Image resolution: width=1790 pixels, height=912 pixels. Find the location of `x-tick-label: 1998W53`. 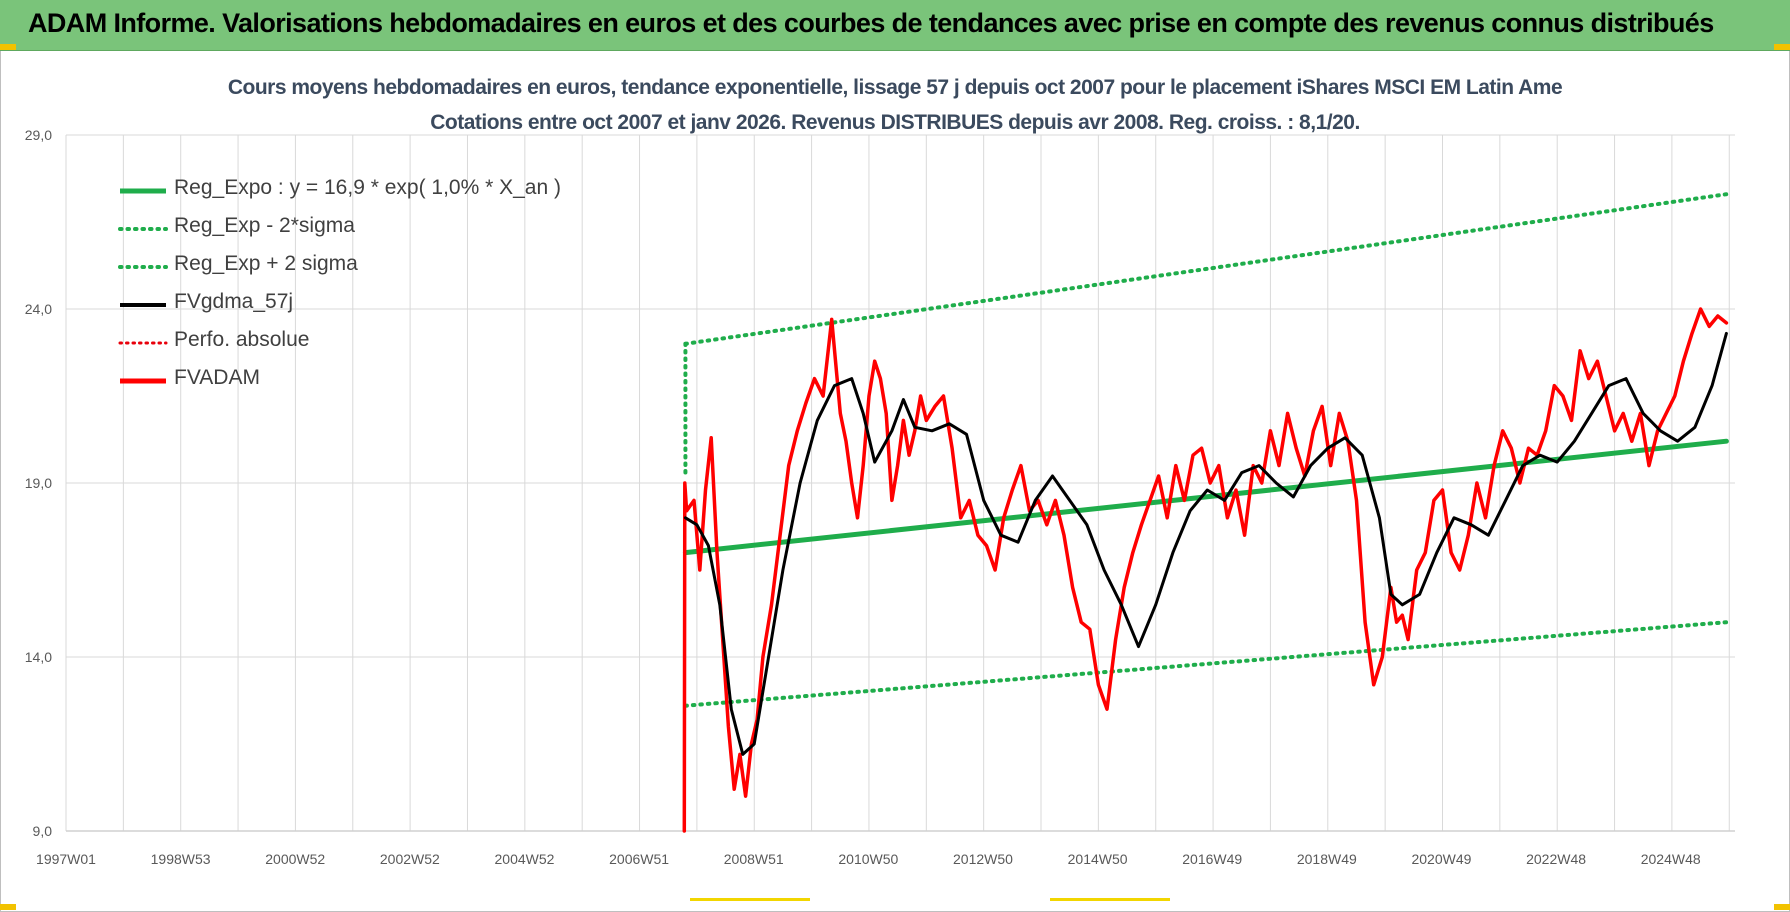

x-tick-label: 1998W53 is located at coordinates (181, 859).